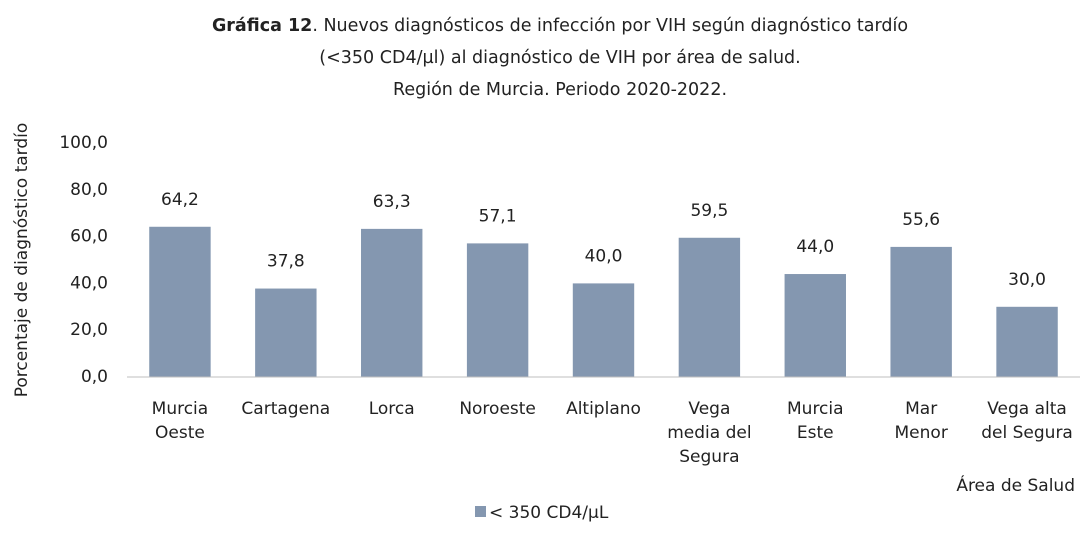  Describe the element at coordinates (480, 511) in the screenshot. I see `legend-swatch` at that location.